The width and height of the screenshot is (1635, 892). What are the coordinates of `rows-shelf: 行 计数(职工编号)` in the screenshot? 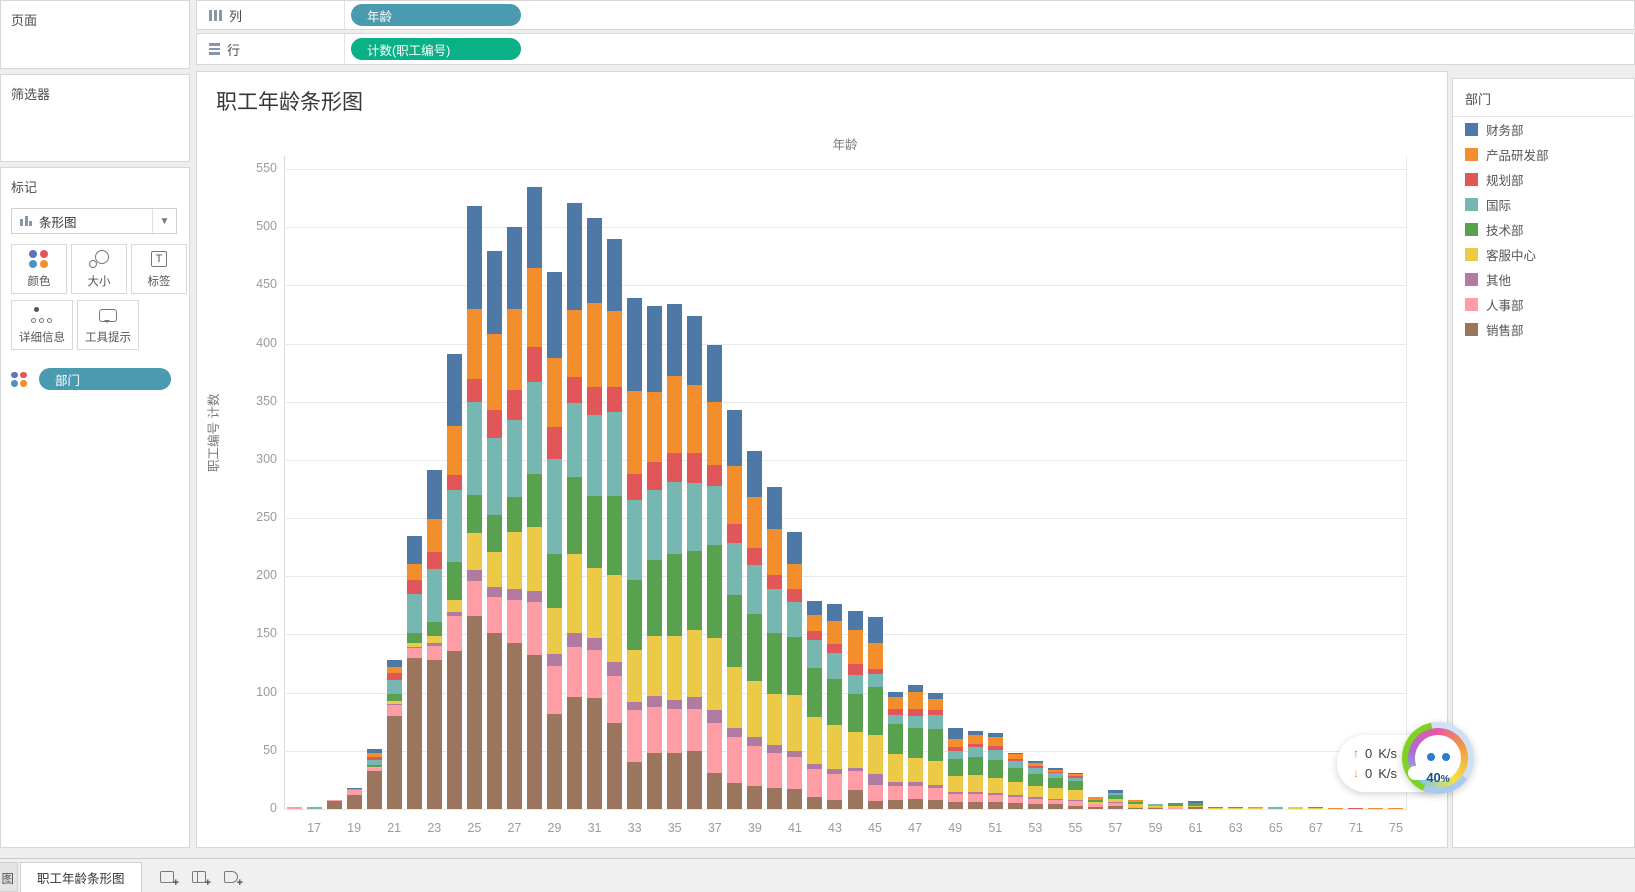 It's located at (915, 49).